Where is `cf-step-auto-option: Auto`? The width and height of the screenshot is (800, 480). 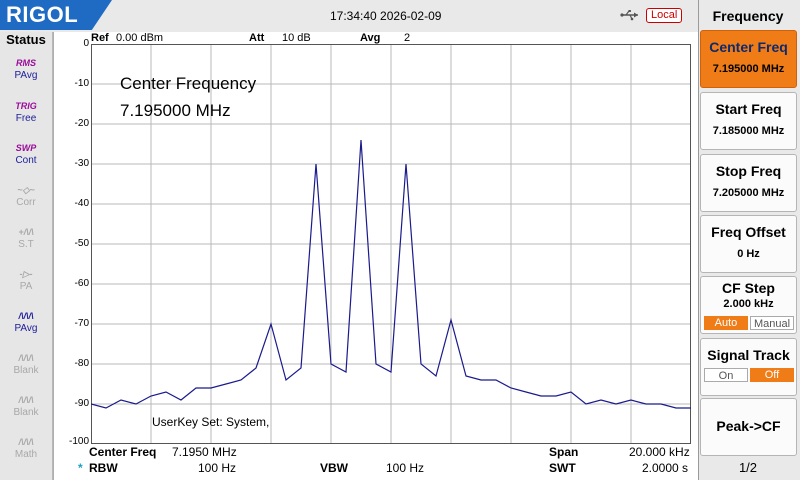
cf-step-auto-option: Auto is located at coordinates (726, 323).